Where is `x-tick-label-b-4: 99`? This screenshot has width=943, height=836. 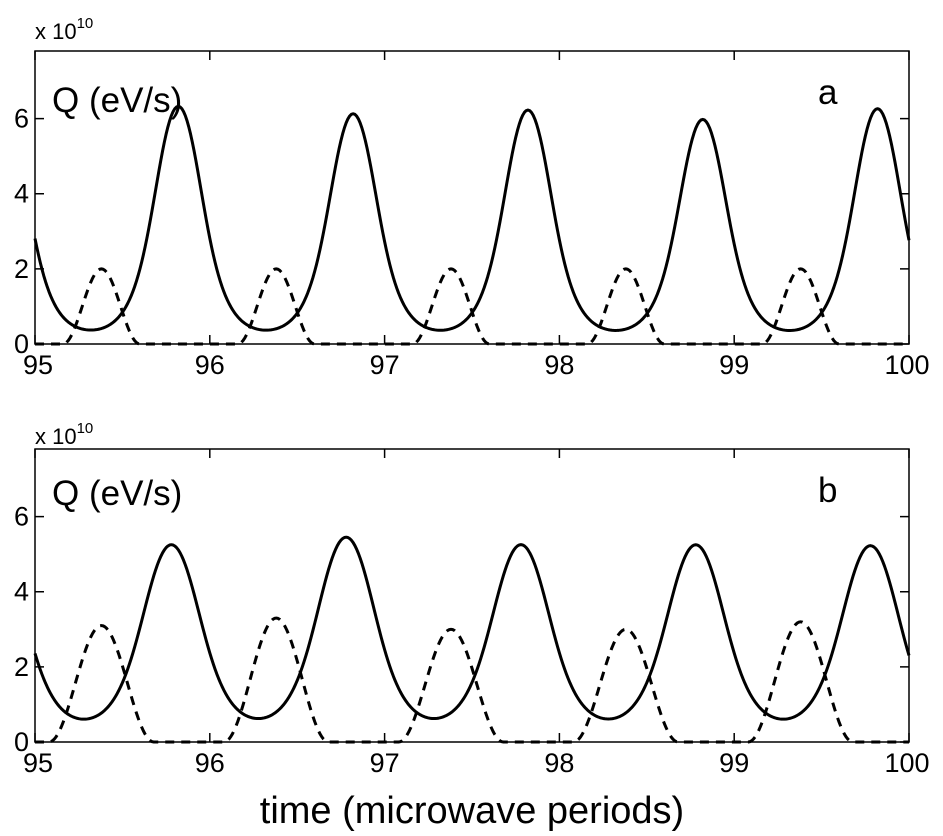
x-tick-label-b-4: 99 is located at coordinates (734, 763).